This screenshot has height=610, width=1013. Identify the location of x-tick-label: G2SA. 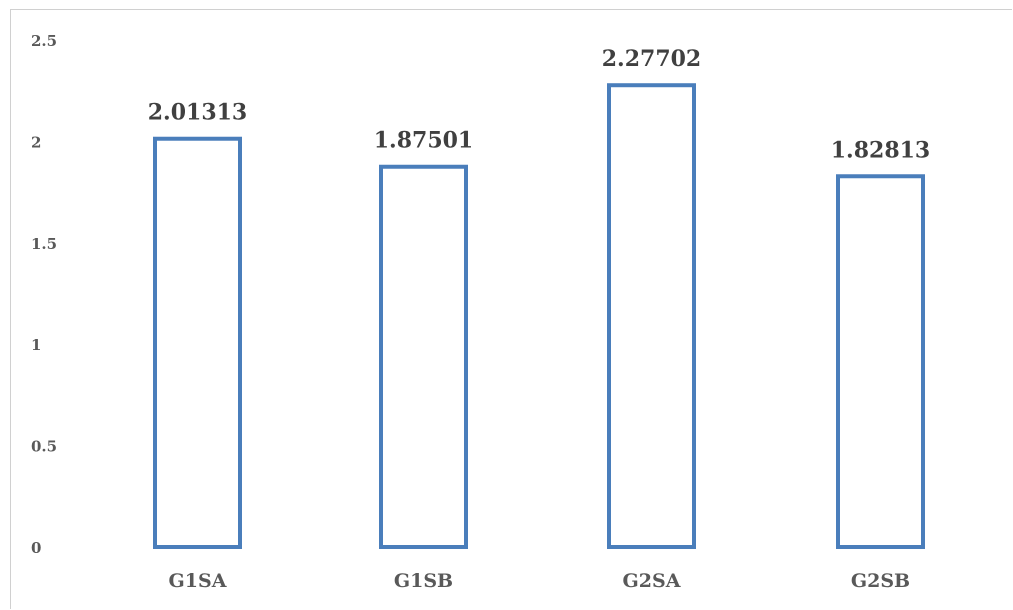
(652, 581).